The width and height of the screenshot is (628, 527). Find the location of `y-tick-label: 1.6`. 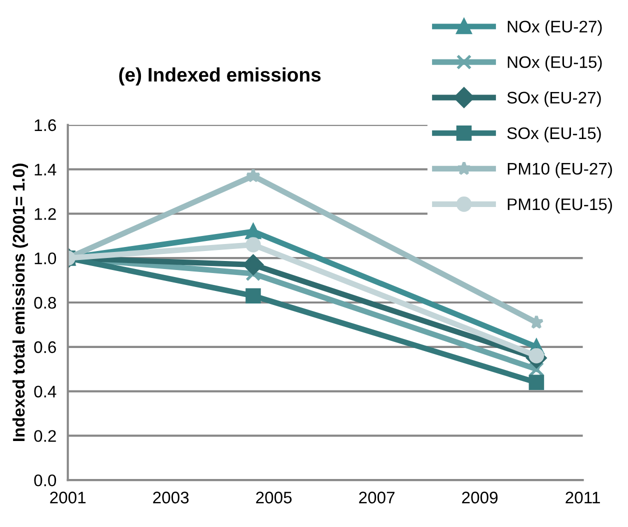

y-tick-label: 1.6 is located at coordinates (45, 125).